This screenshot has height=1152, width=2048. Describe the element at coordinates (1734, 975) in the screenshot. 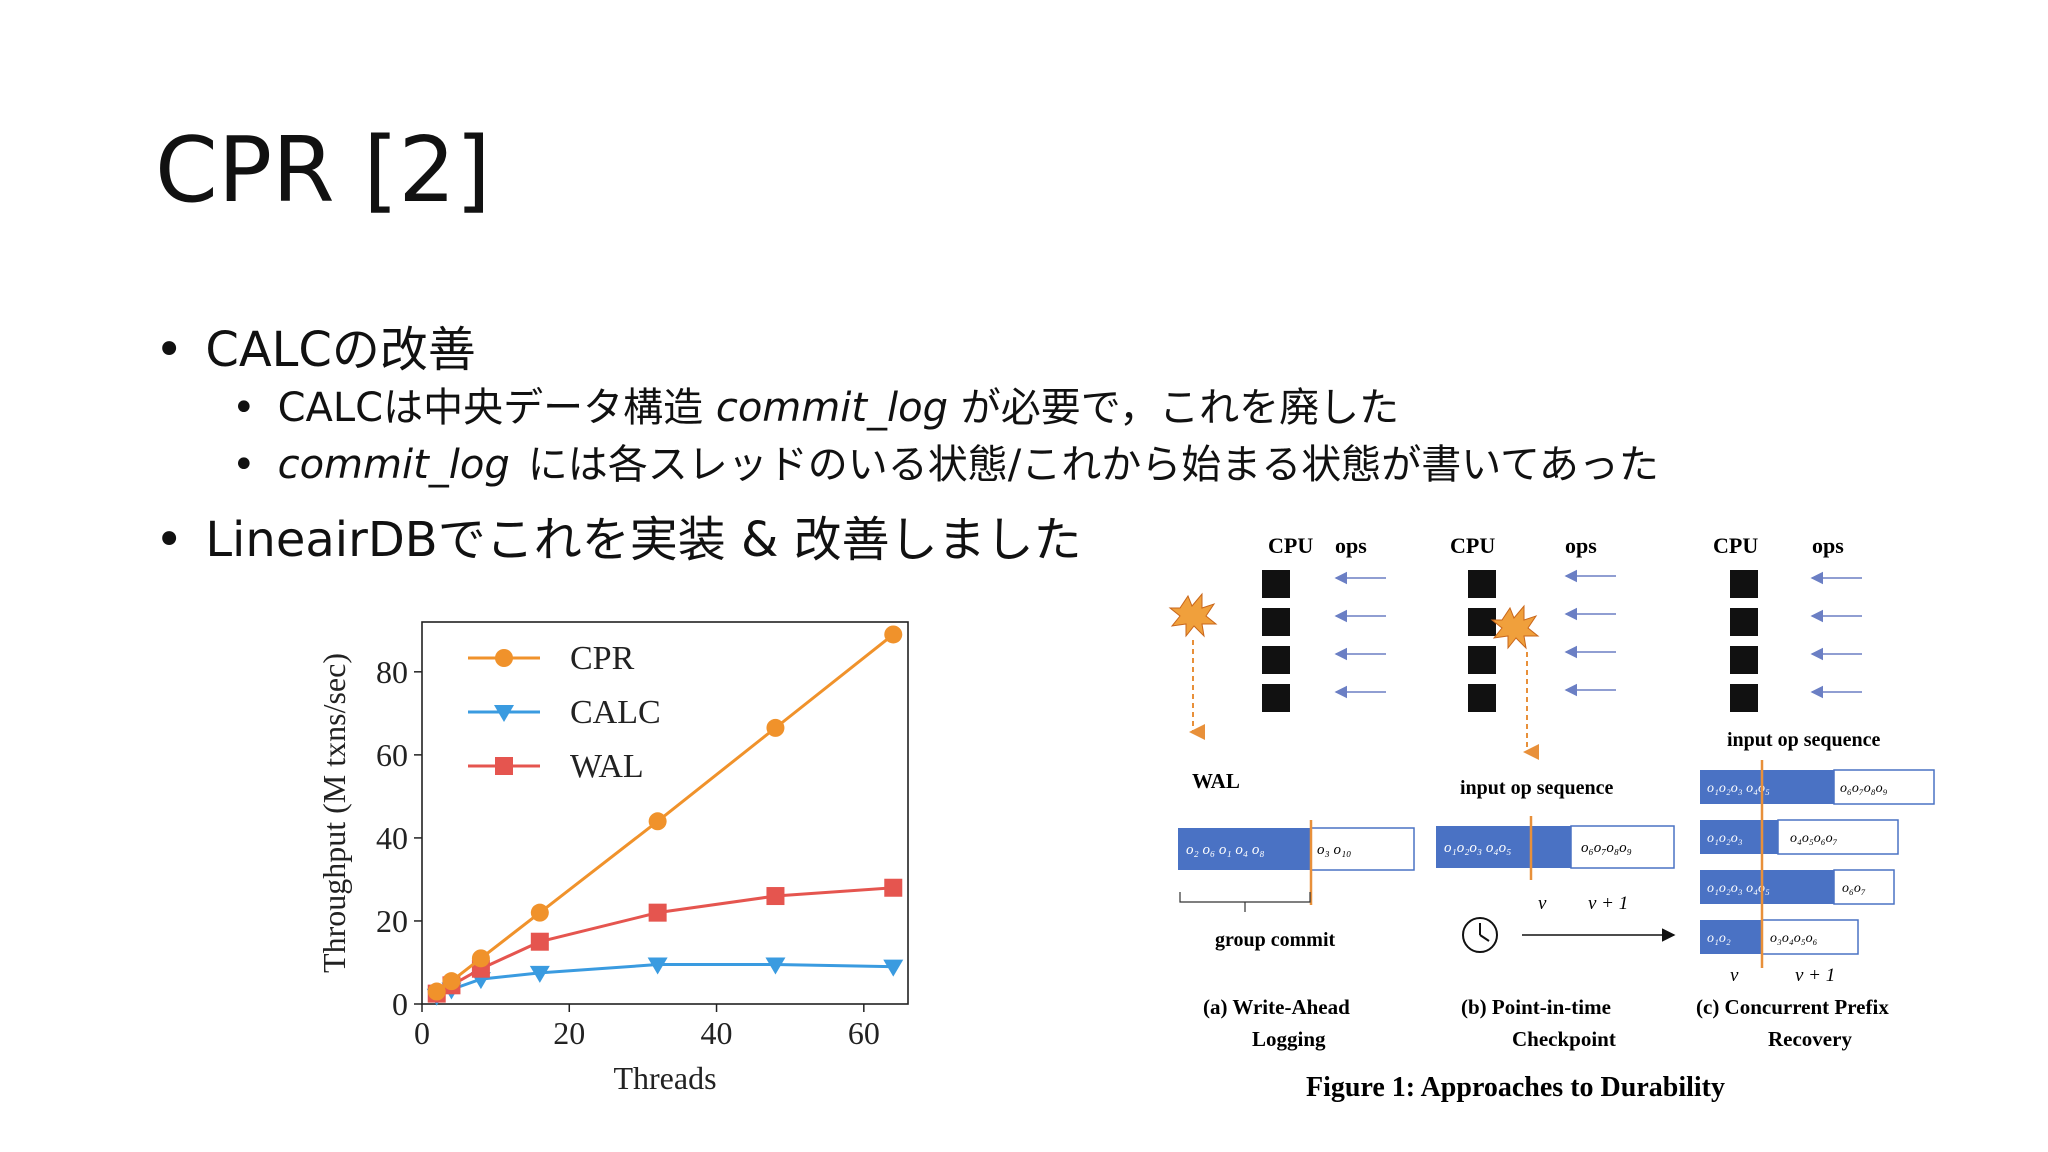

I see `c-v-label: v` at that location.